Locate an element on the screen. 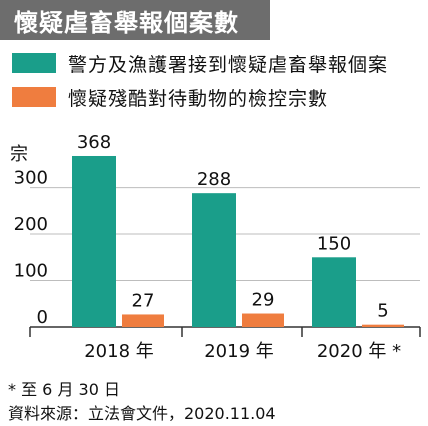 The image size is (428, 426). bar-value-label: 5 is located at coordinates (382, 311).